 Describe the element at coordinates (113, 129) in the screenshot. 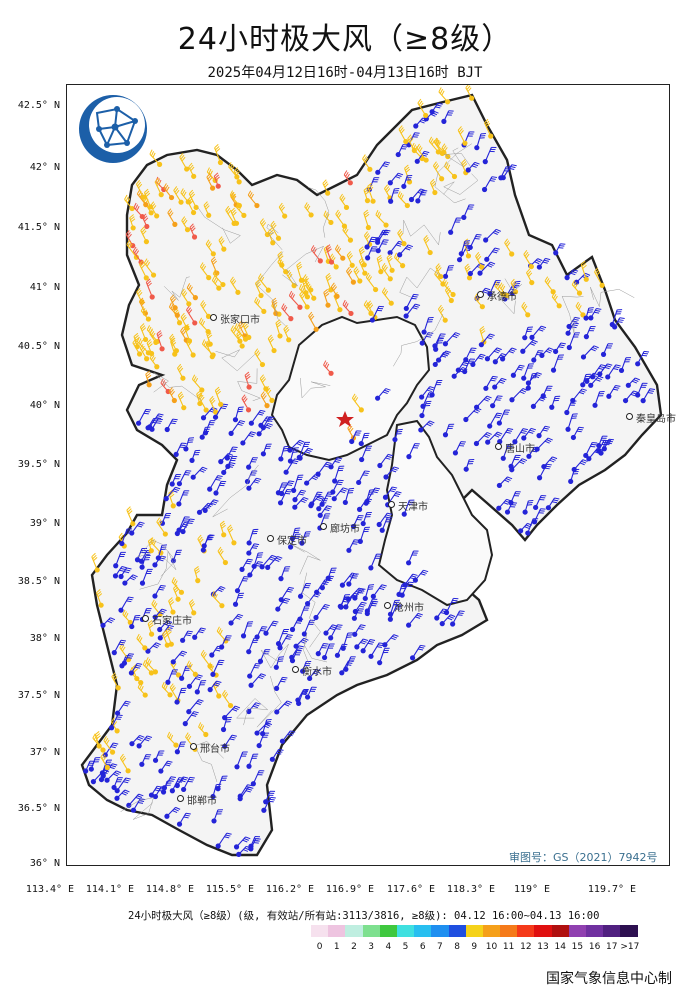

I see `cma-logo-icon` at that location.